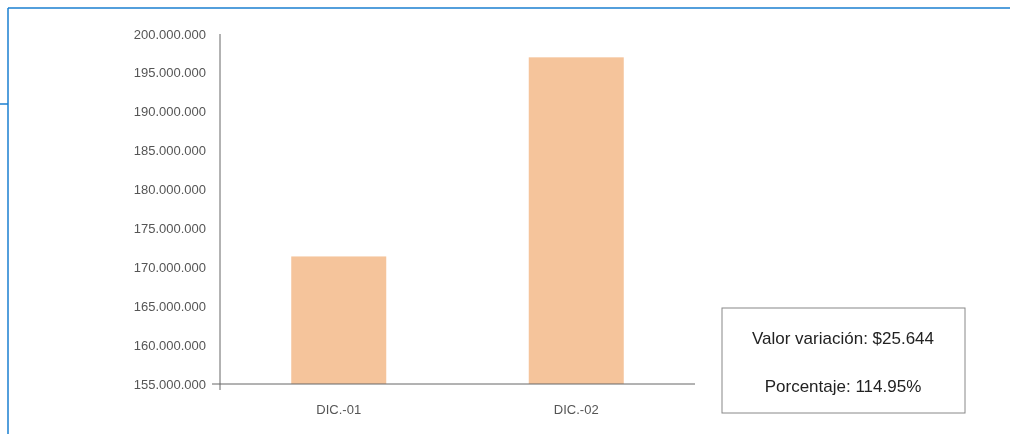 This screenshot has width=1010, height=434. I want to click on x-tick-label: DIC.-02, so click(576, 409).